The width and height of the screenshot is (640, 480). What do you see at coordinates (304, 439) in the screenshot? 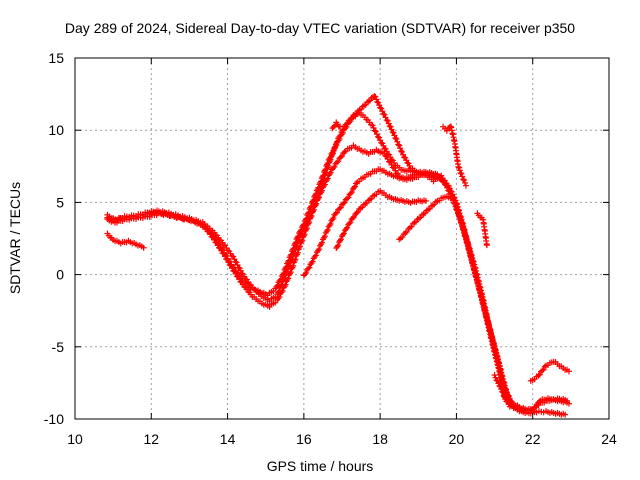
I see `x-tick-label: 16` at bounding box center [304, 439].